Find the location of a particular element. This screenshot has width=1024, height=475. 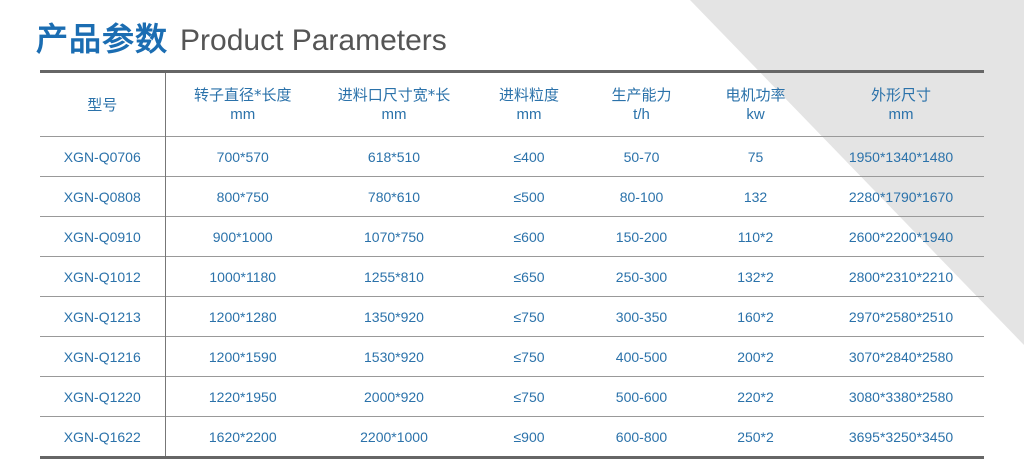

table-cell: 1070*750 is located at coordinates (394, 236).